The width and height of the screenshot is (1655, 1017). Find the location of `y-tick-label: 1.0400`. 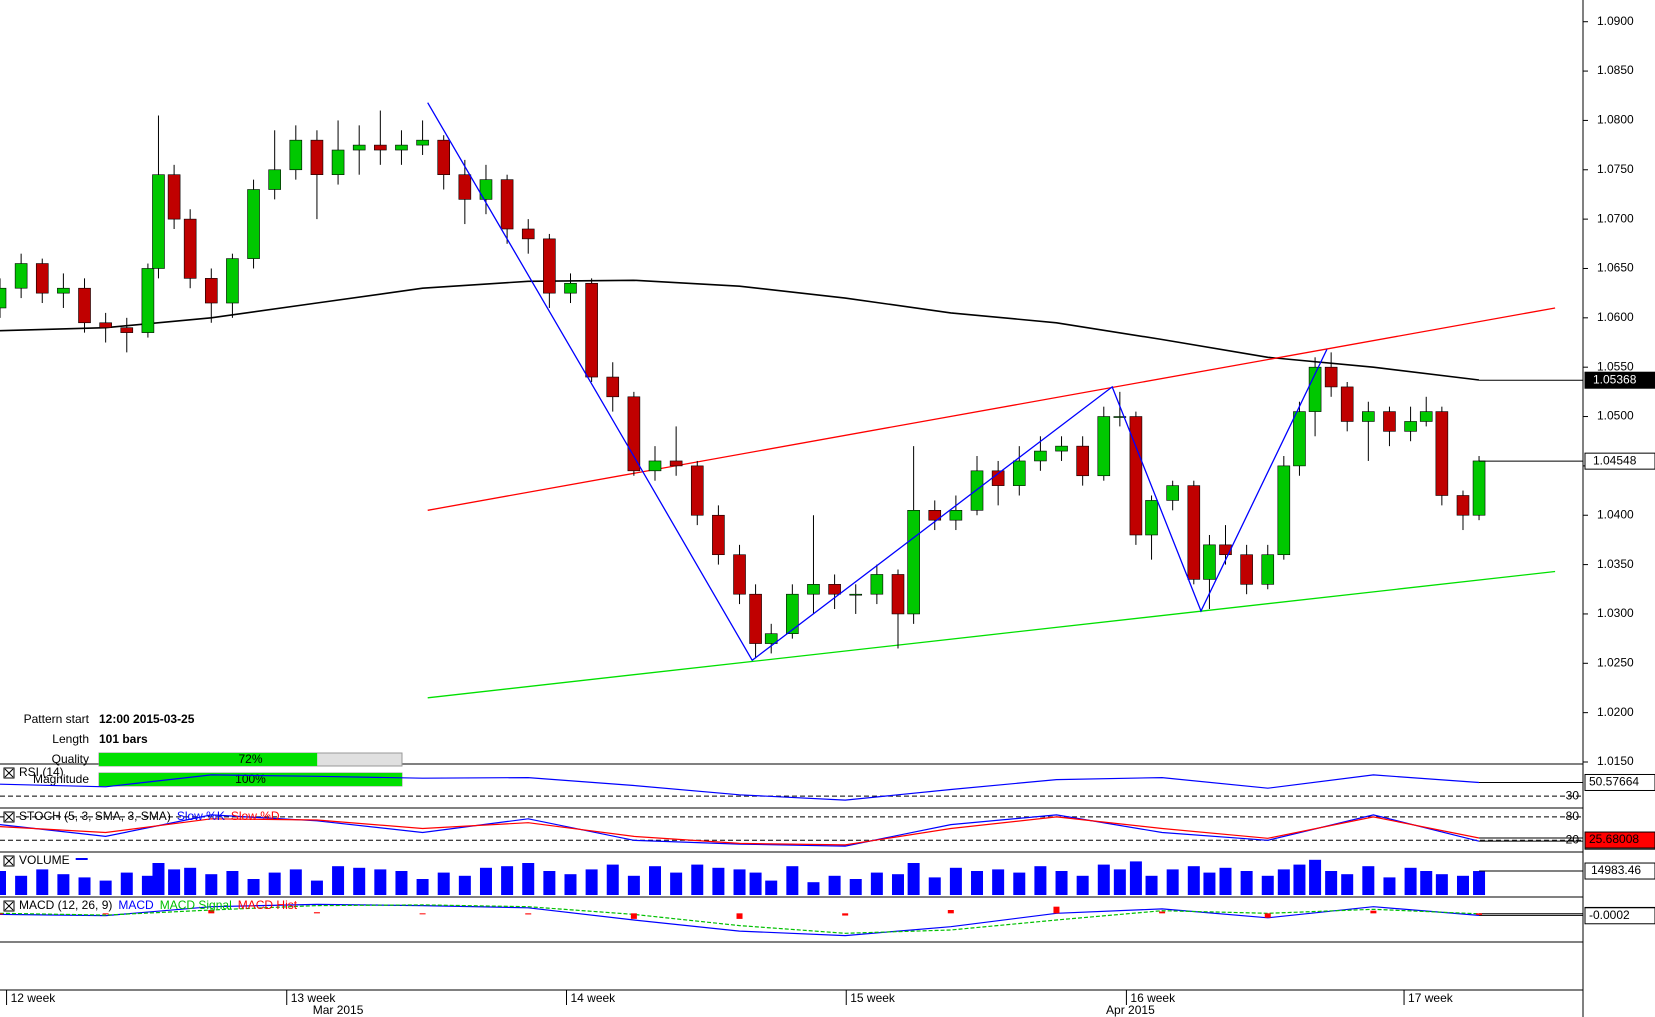

y-tick-label: 1.0400 is located at coordinates (1615, 514).